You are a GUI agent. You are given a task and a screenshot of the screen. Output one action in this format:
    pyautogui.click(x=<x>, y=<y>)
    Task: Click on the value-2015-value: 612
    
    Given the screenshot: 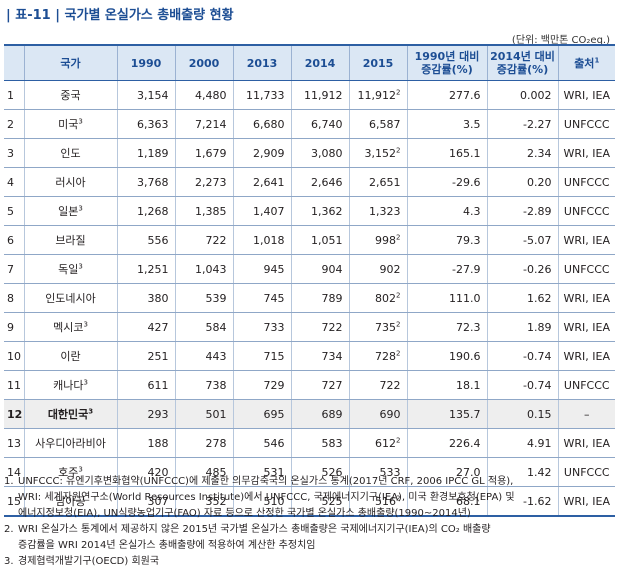 What is the action you would take?
    pyautogui.click(x=386, y=443)
    